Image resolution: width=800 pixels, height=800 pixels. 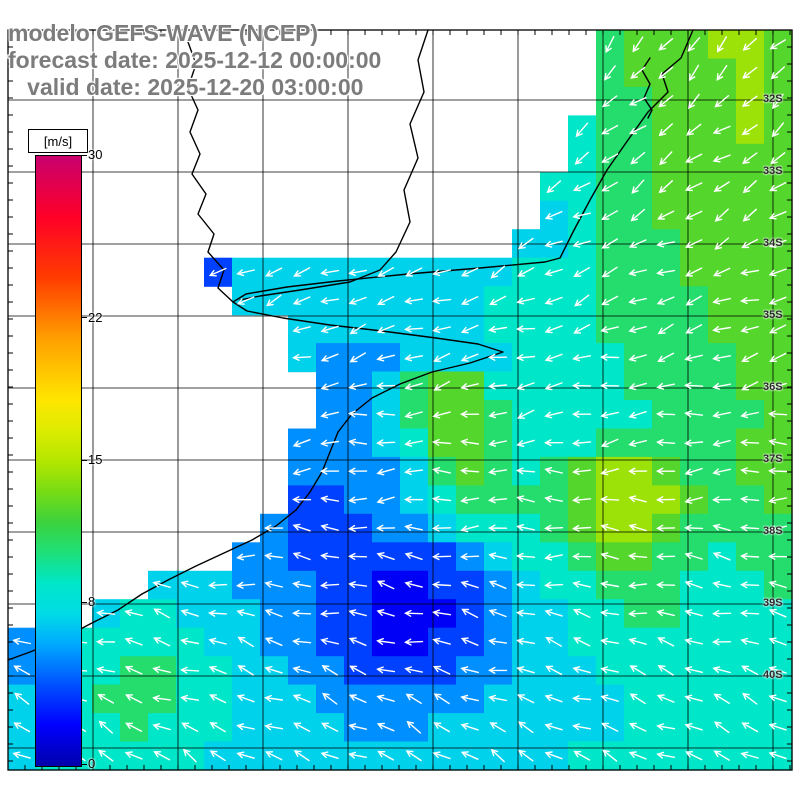 I want to click on colorbar-tick-label: 15, so click(x=95, y=459).